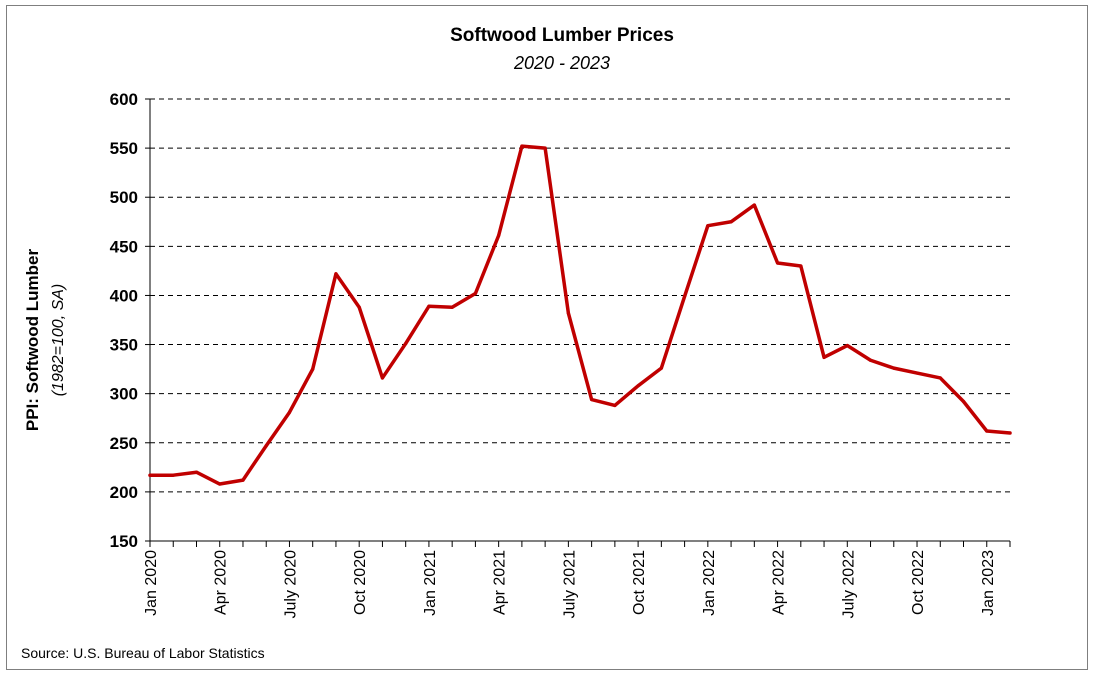 Image resolution: width=1098 pixels, height=677 pixels. I want to click on x-tick-label: Jan 2021, so click(430, 583).